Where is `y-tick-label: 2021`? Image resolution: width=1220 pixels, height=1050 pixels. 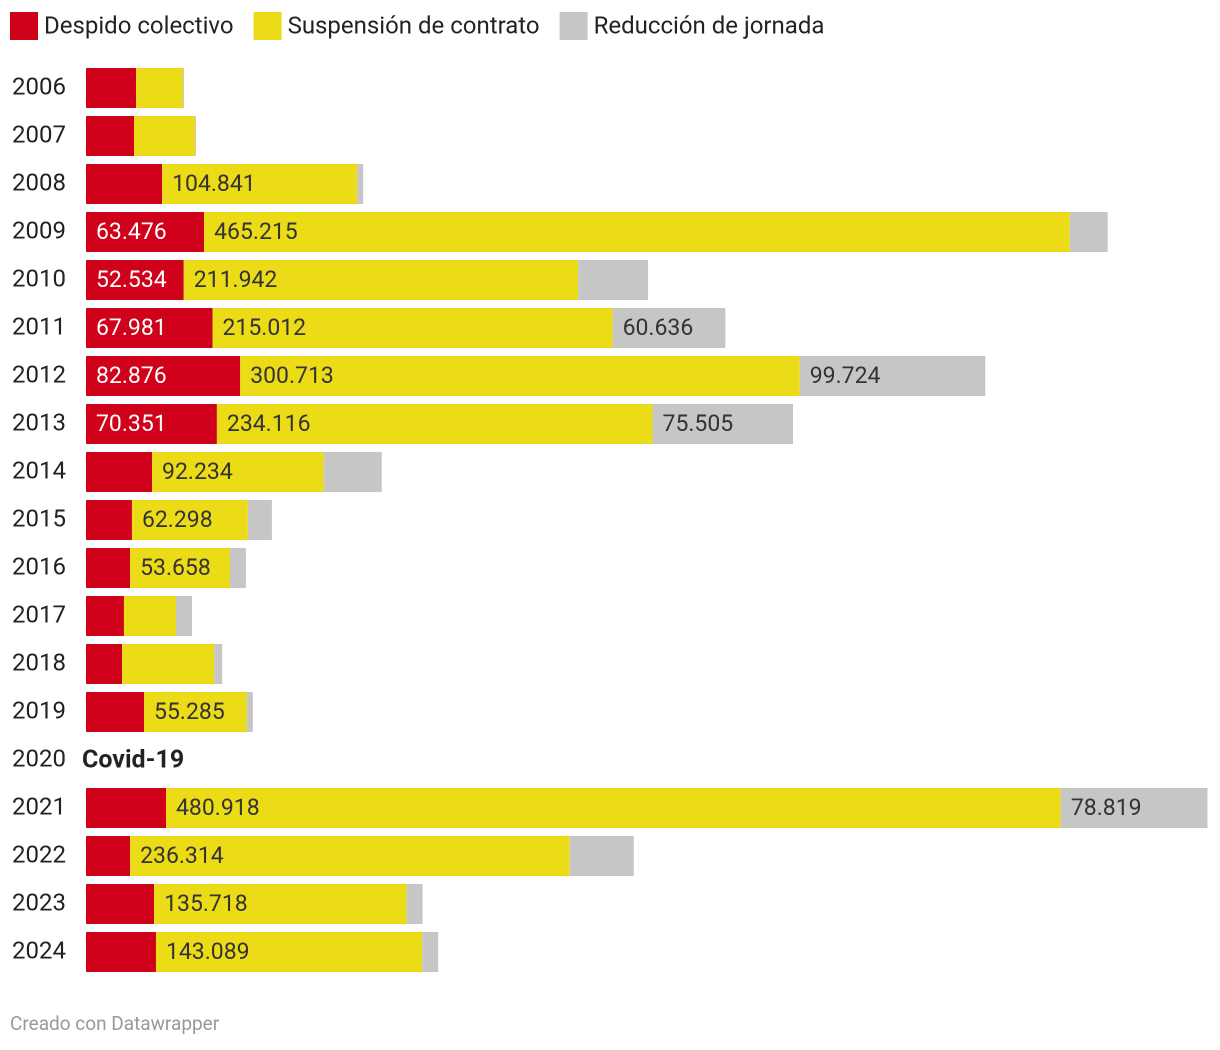 y-tick-label: 2021 is located at coordinates (39, 806).